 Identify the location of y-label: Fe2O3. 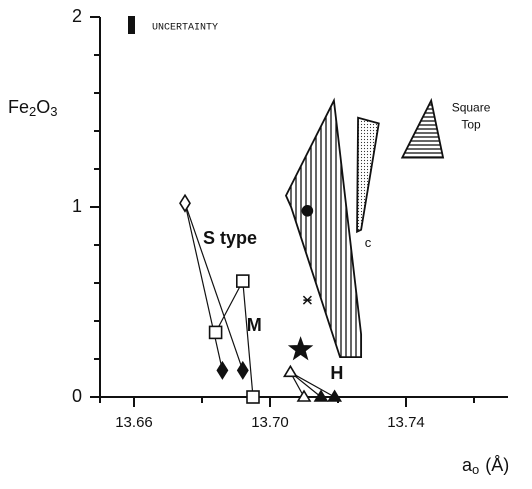
(33, 108).